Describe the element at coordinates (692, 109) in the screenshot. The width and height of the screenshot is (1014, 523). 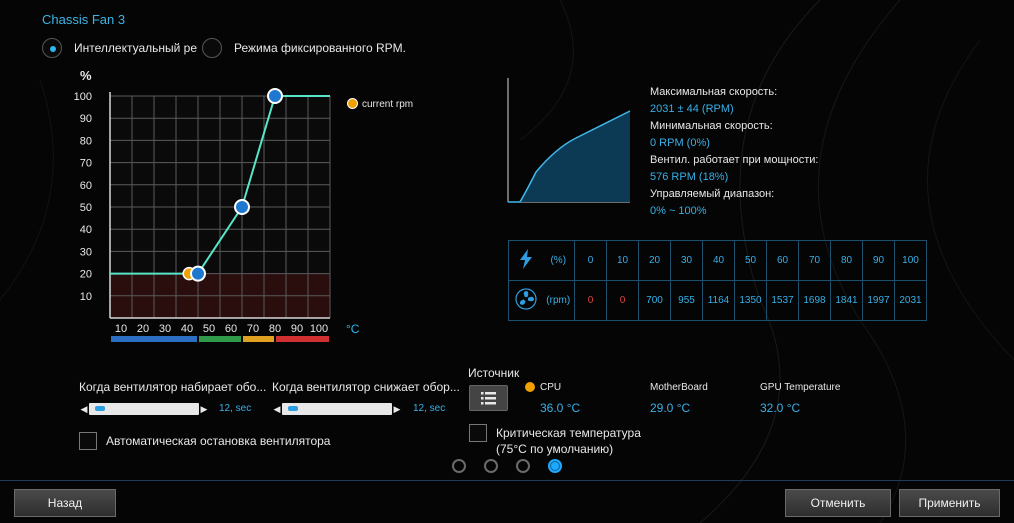
I see `max-speed-value: 2031 ± 44 (RPM)` at that location.